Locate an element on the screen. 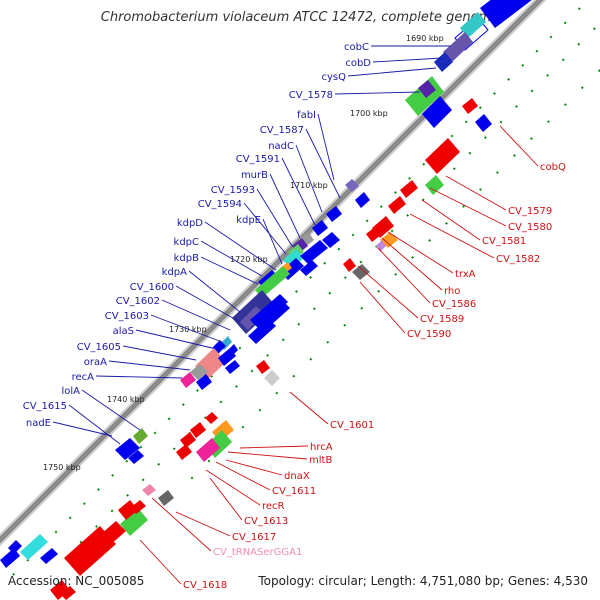 The image size is (600, 600). gene-label: nadE is located at coordinates (38, 423).